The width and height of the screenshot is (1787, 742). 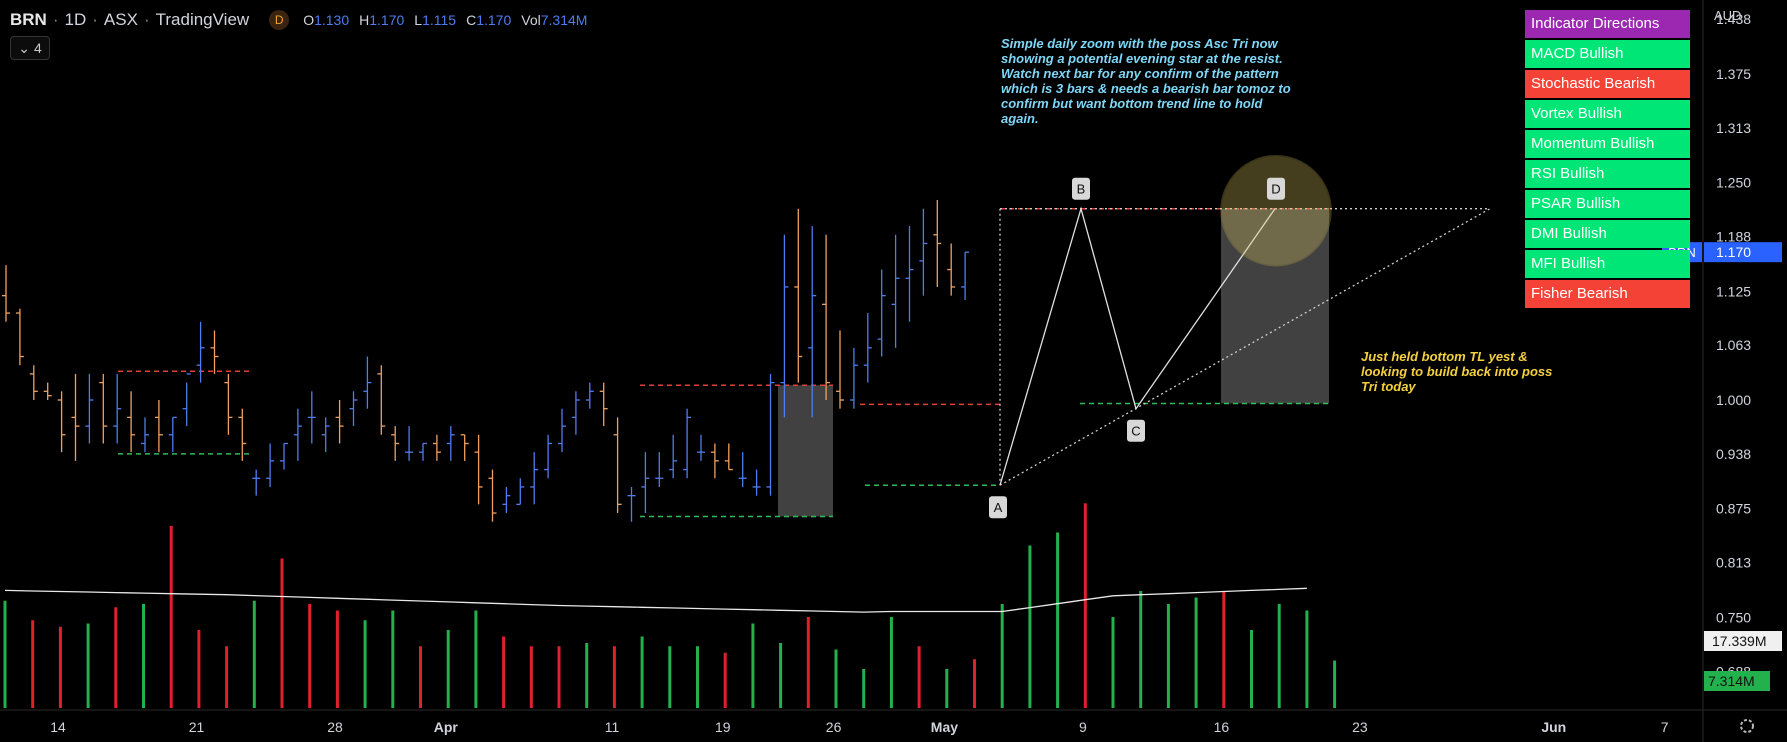 I want to click on indicator-count: 4, so click(x=37, y=48).